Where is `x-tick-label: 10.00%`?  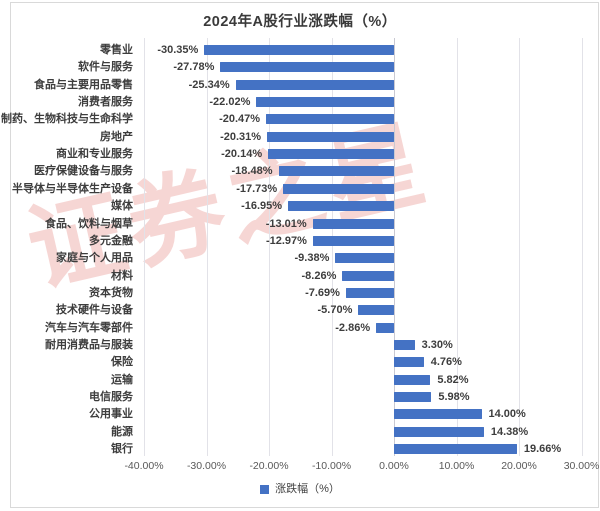 x-tick-label: 10.00% is located at coordinates (456, 466).